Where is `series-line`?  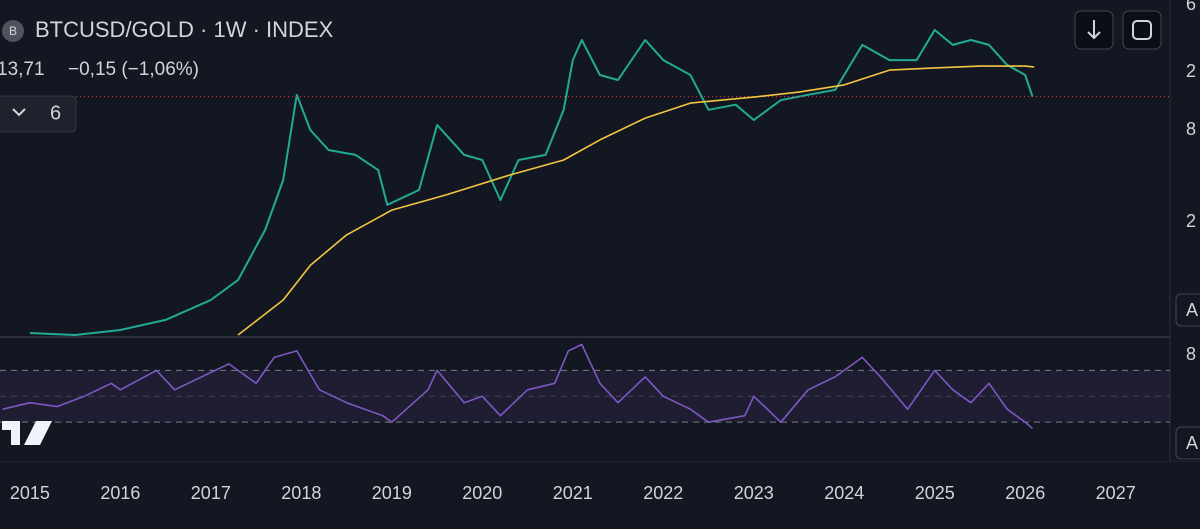
series-line is located at coordinates (518, 386).